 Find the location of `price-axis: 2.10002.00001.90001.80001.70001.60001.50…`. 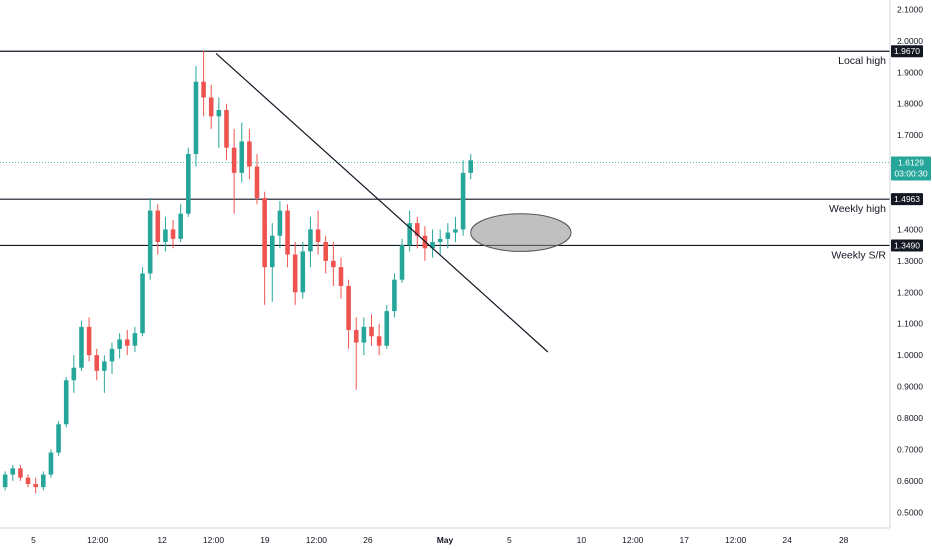

price-axis: 2.10002.00001.90001.80001.70001.60001.50… is located at coordinates (910, 260).